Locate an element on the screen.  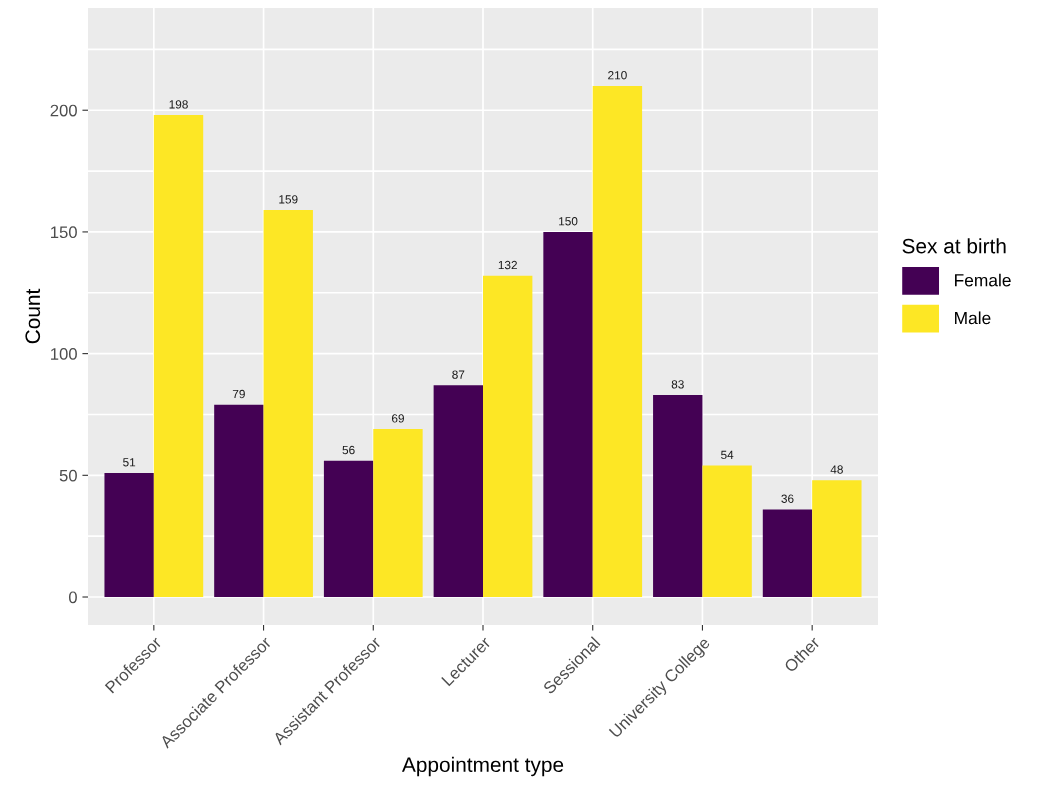
y-tick-label: 150 is located at coordinates (64, 232).